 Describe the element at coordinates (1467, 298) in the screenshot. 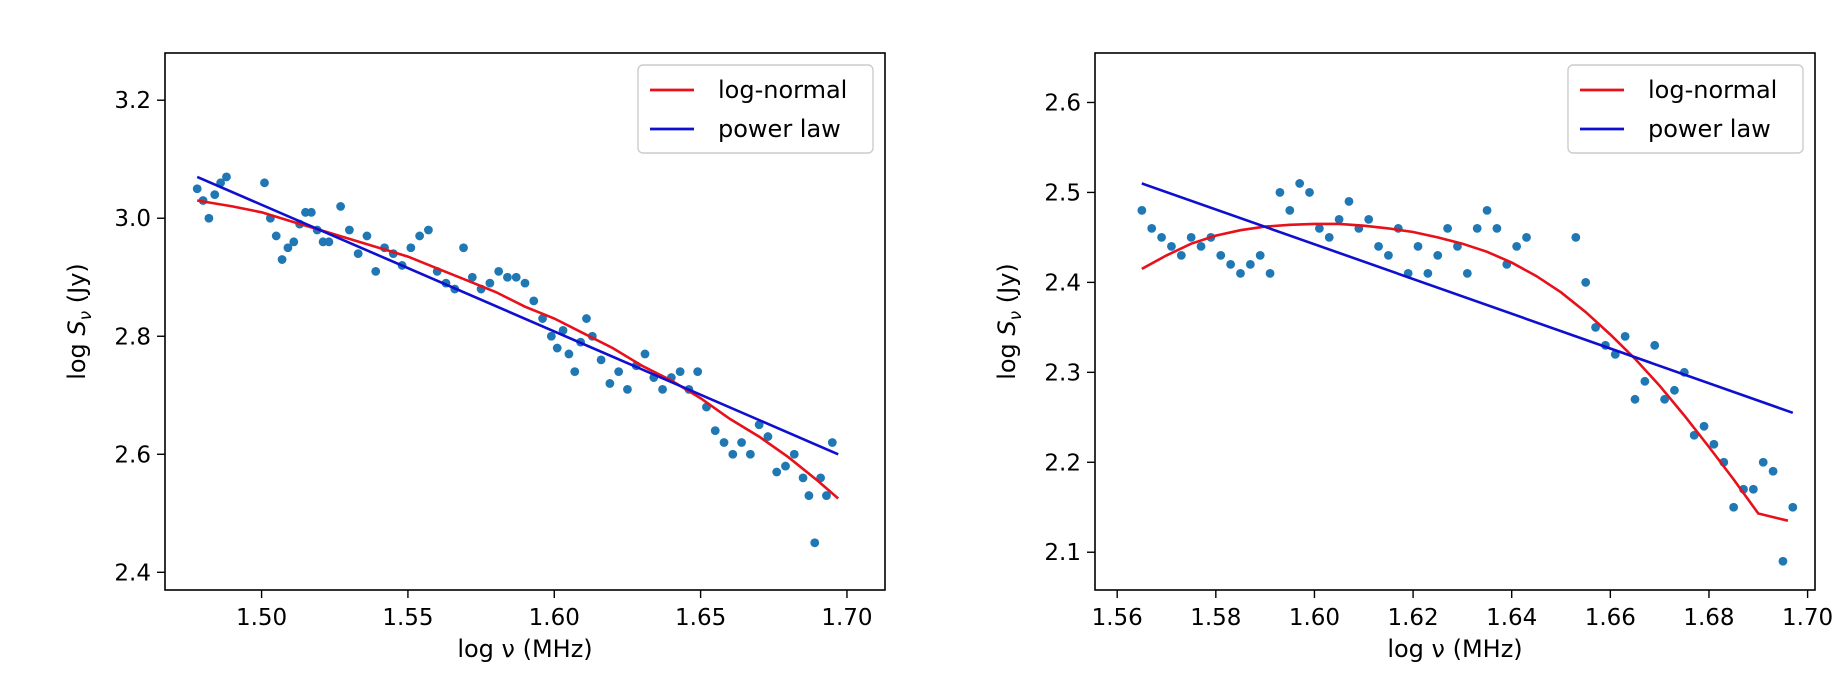

I see `series-line-power-law` at that location.